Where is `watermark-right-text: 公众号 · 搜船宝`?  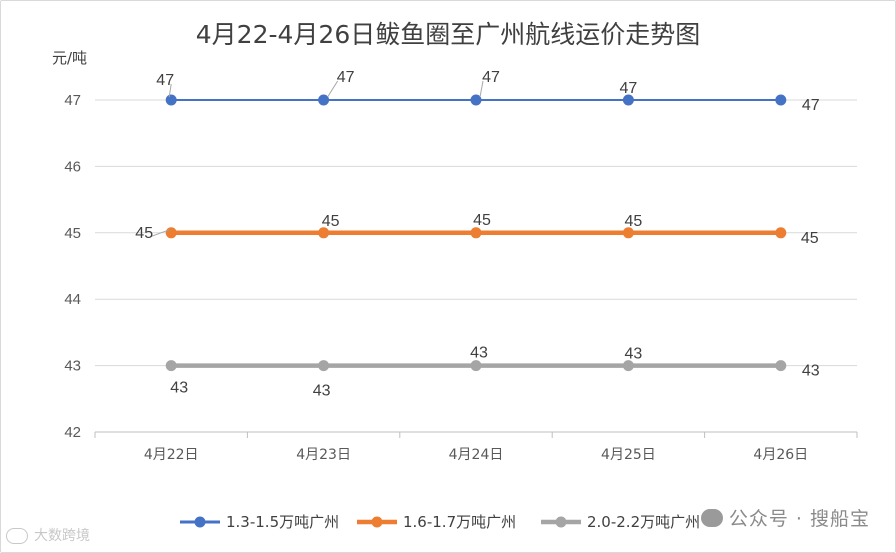 watermark-right-text: 公众号 · 搜船宝 is located at coordinates (799, 519).